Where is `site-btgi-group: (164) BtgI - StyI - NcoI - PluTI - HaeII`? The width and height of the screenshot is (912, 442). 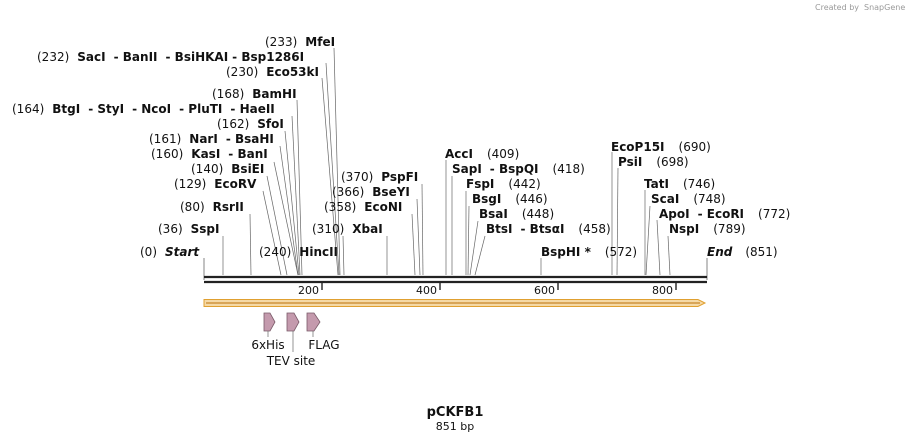 site-btgi-group: (164) BtgI - StyI - NcoI - PluTI - HaeII is located at coordinates (143, 109).